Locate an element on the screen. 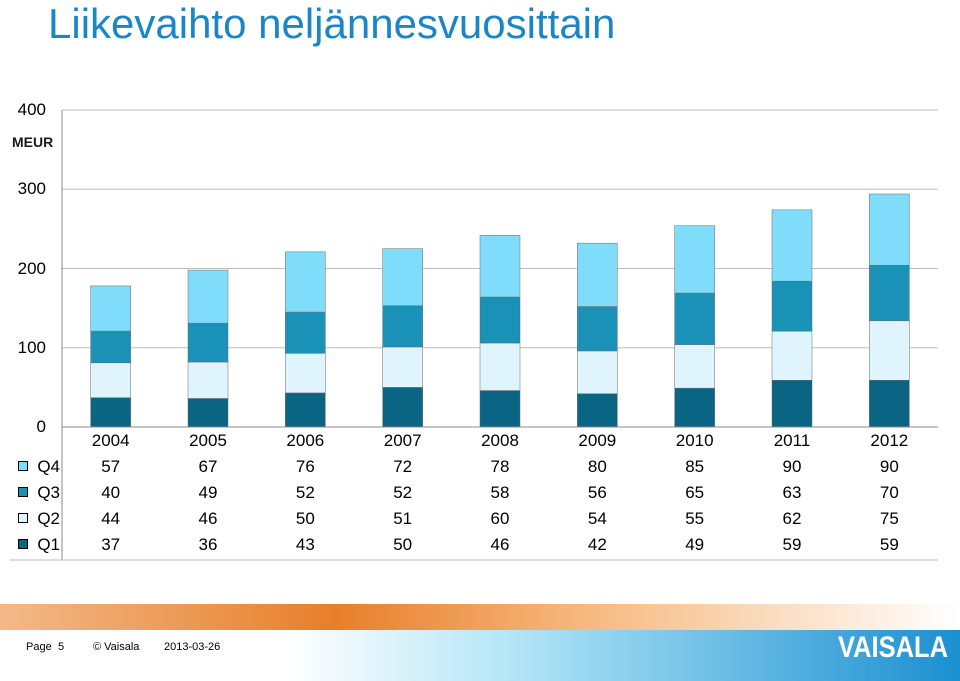 The height and width of the screenshot is (681, 960). data-label: 54 is located at coordinates (597, 518).